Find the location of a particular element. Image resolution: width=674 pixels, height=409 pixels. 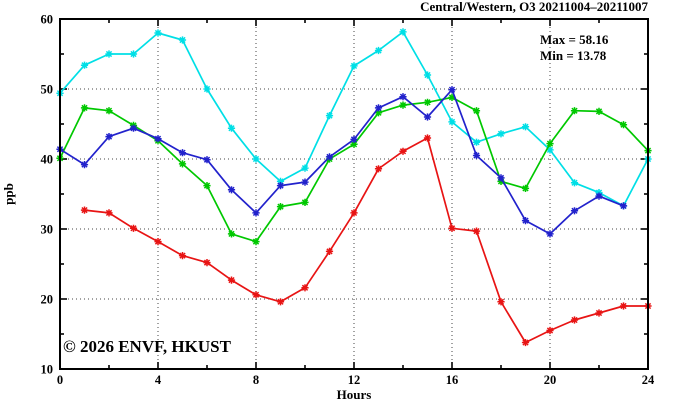

x-tick-label: 16 is located at coordinates (452, 380).